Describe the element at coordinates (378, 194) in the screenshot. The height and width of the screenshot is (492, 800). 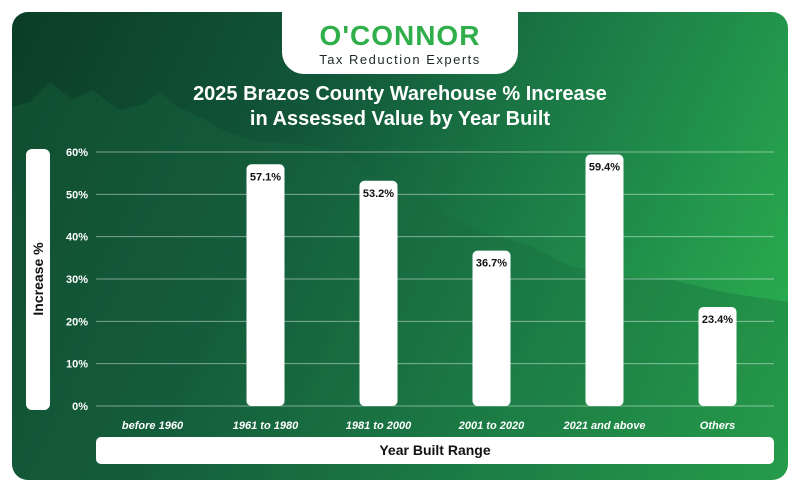
I see `data-label: 53.2%` at that location.